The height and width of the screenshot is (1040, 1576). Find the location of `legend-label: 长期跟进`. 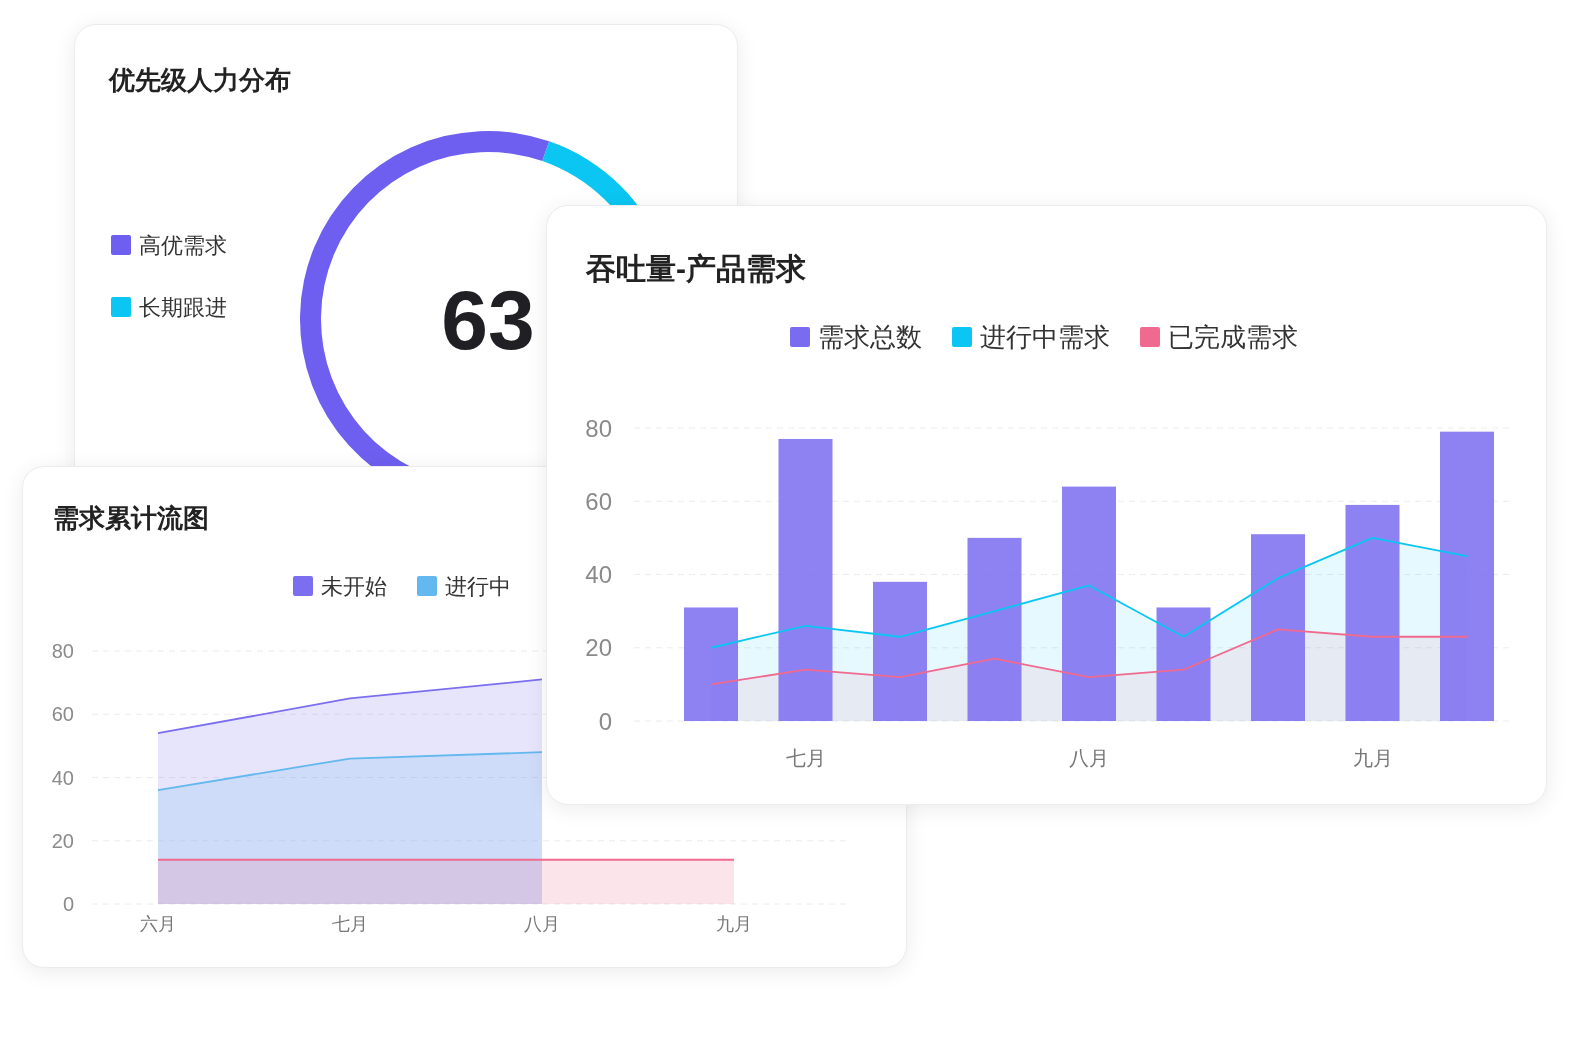

legend-label: 长期跟进 is located at coordinates (183, 307).